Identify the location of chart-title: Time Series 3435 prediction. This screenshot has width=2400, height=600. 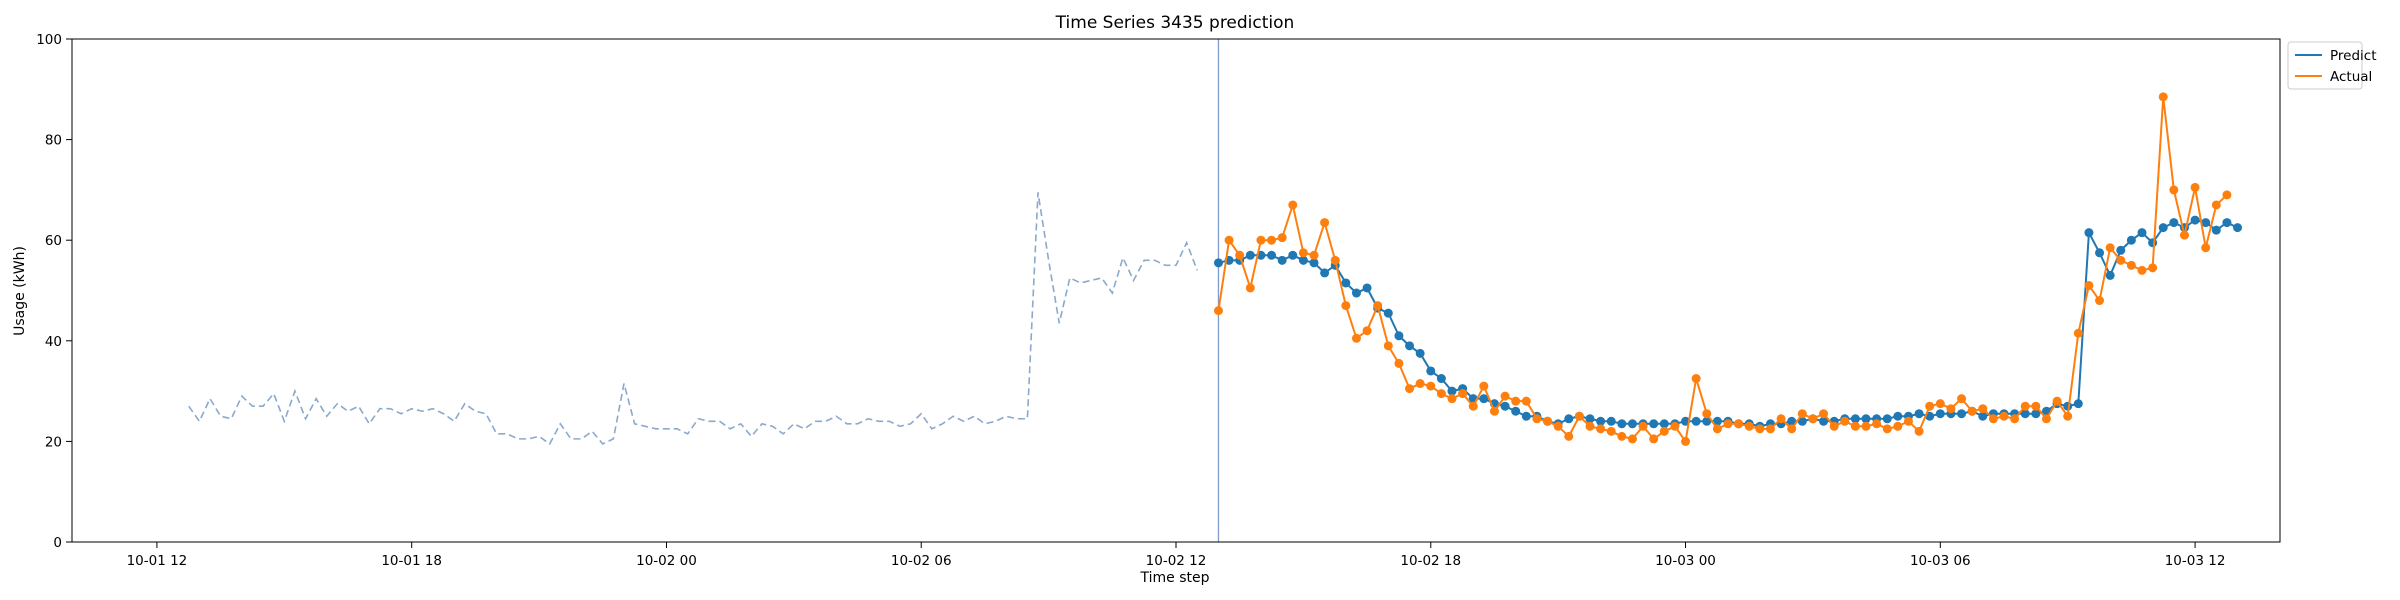
(1175, 23).